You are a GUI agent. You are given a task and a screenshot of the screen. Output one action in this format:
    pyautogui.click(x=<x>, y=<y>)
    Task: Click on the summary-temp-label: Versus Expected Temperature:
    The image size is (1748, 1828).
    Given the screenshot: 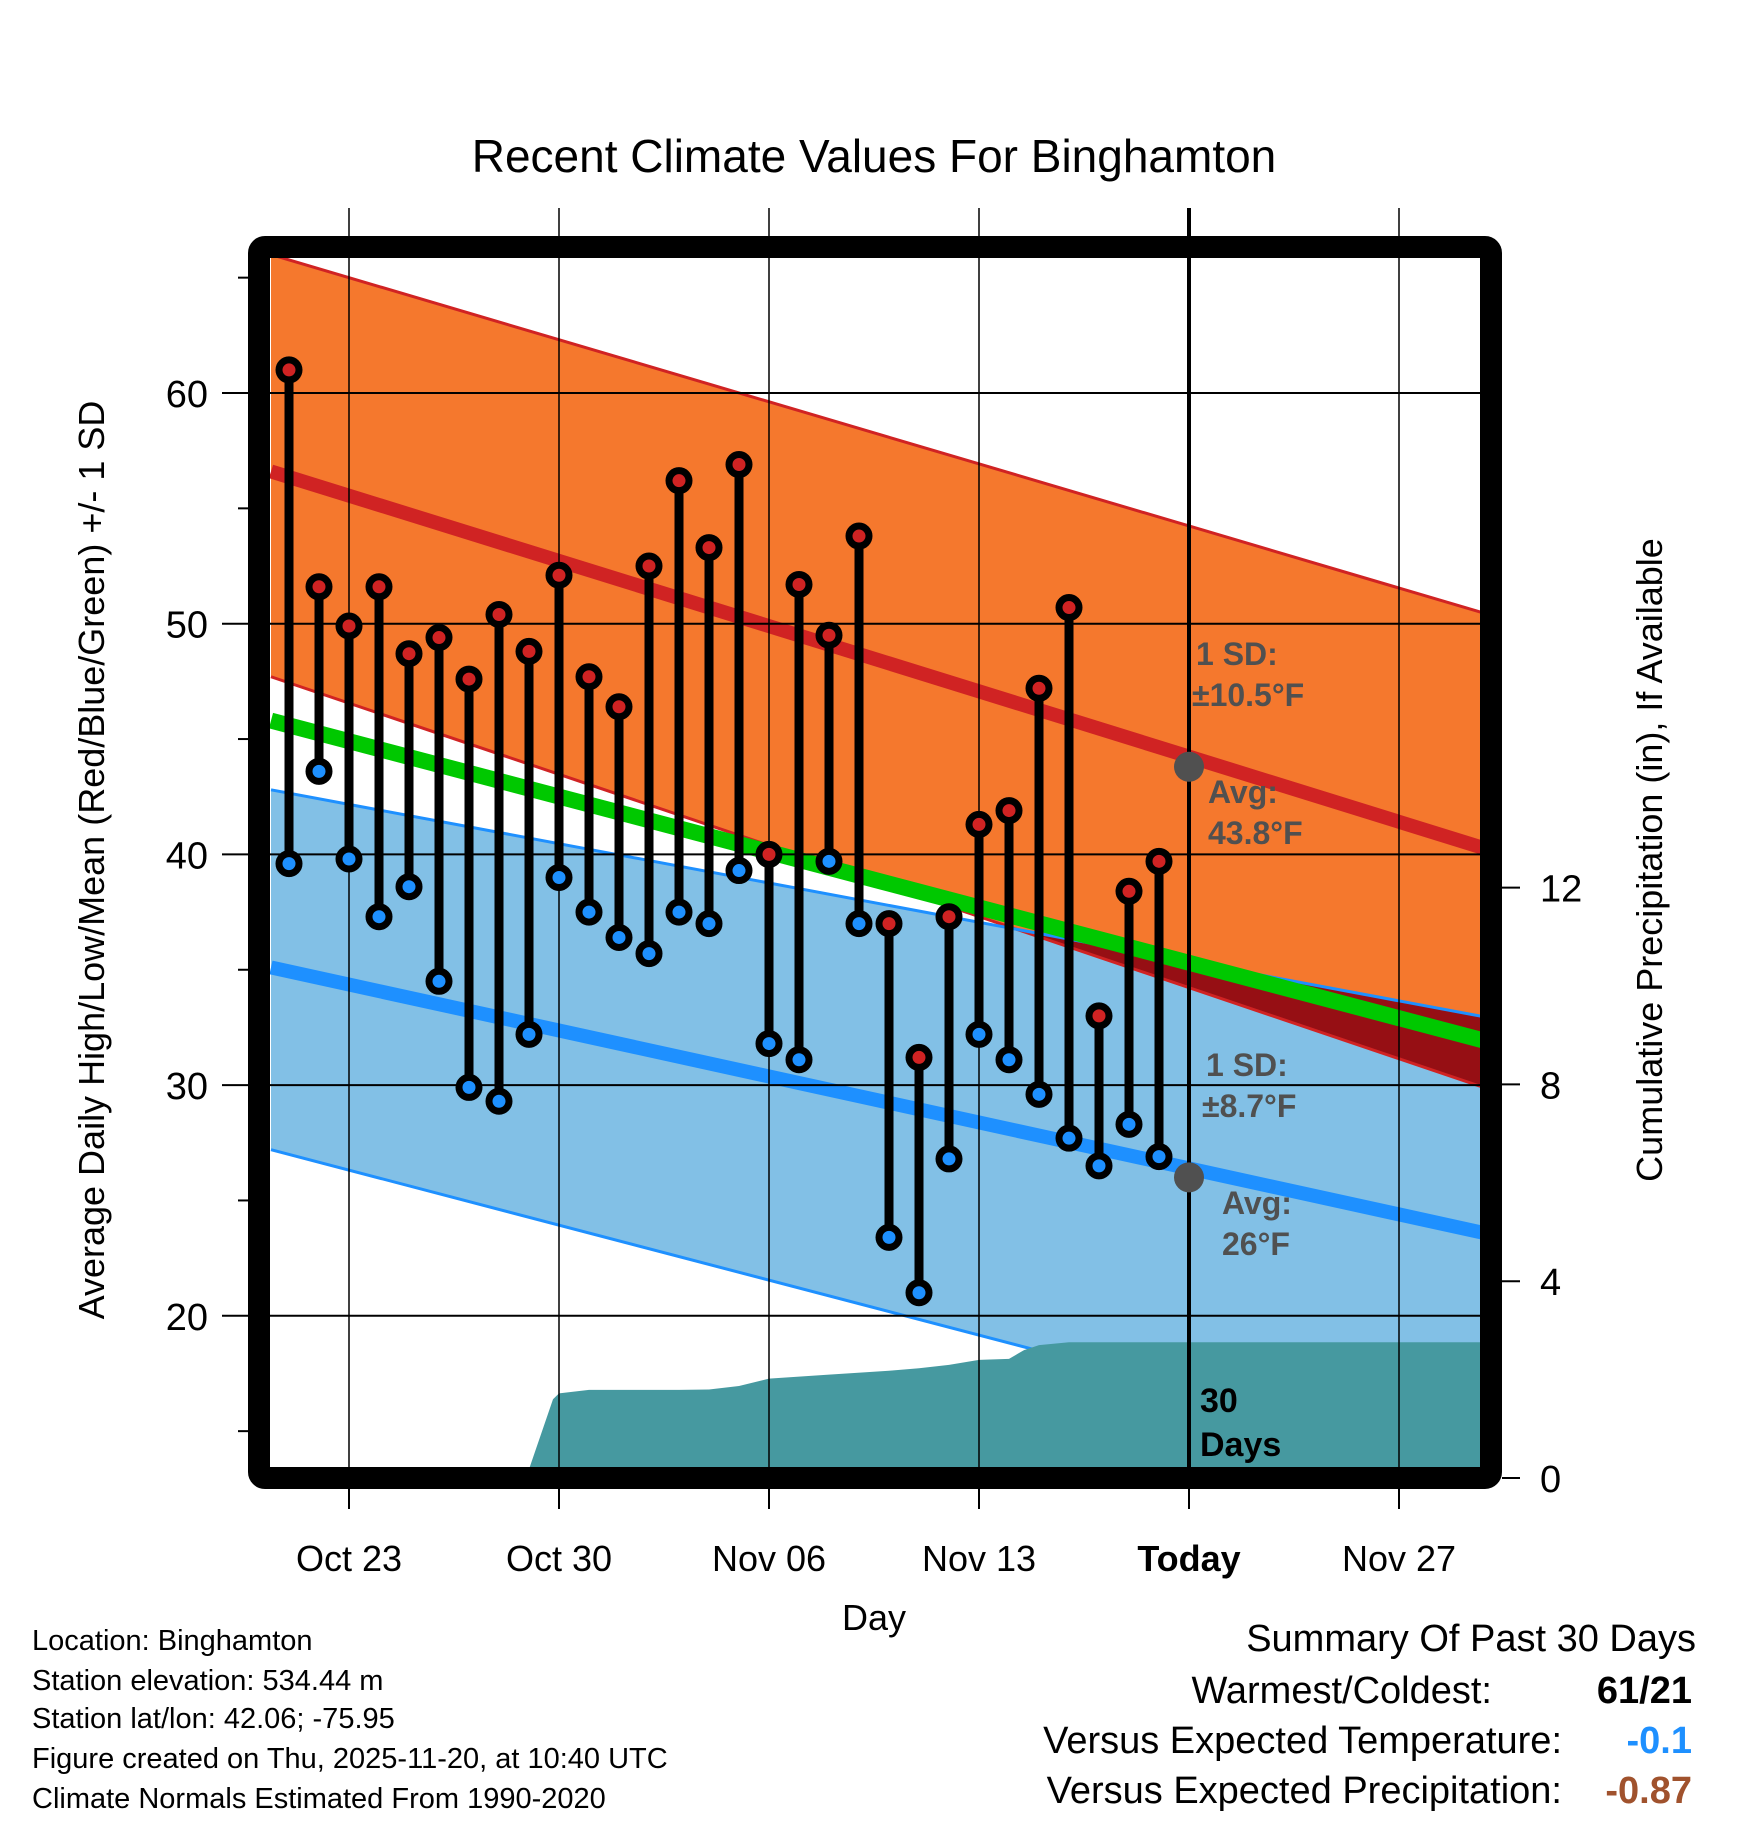 What is the action you would take?
    pyautogui.click(x=1302, y=1741)
    